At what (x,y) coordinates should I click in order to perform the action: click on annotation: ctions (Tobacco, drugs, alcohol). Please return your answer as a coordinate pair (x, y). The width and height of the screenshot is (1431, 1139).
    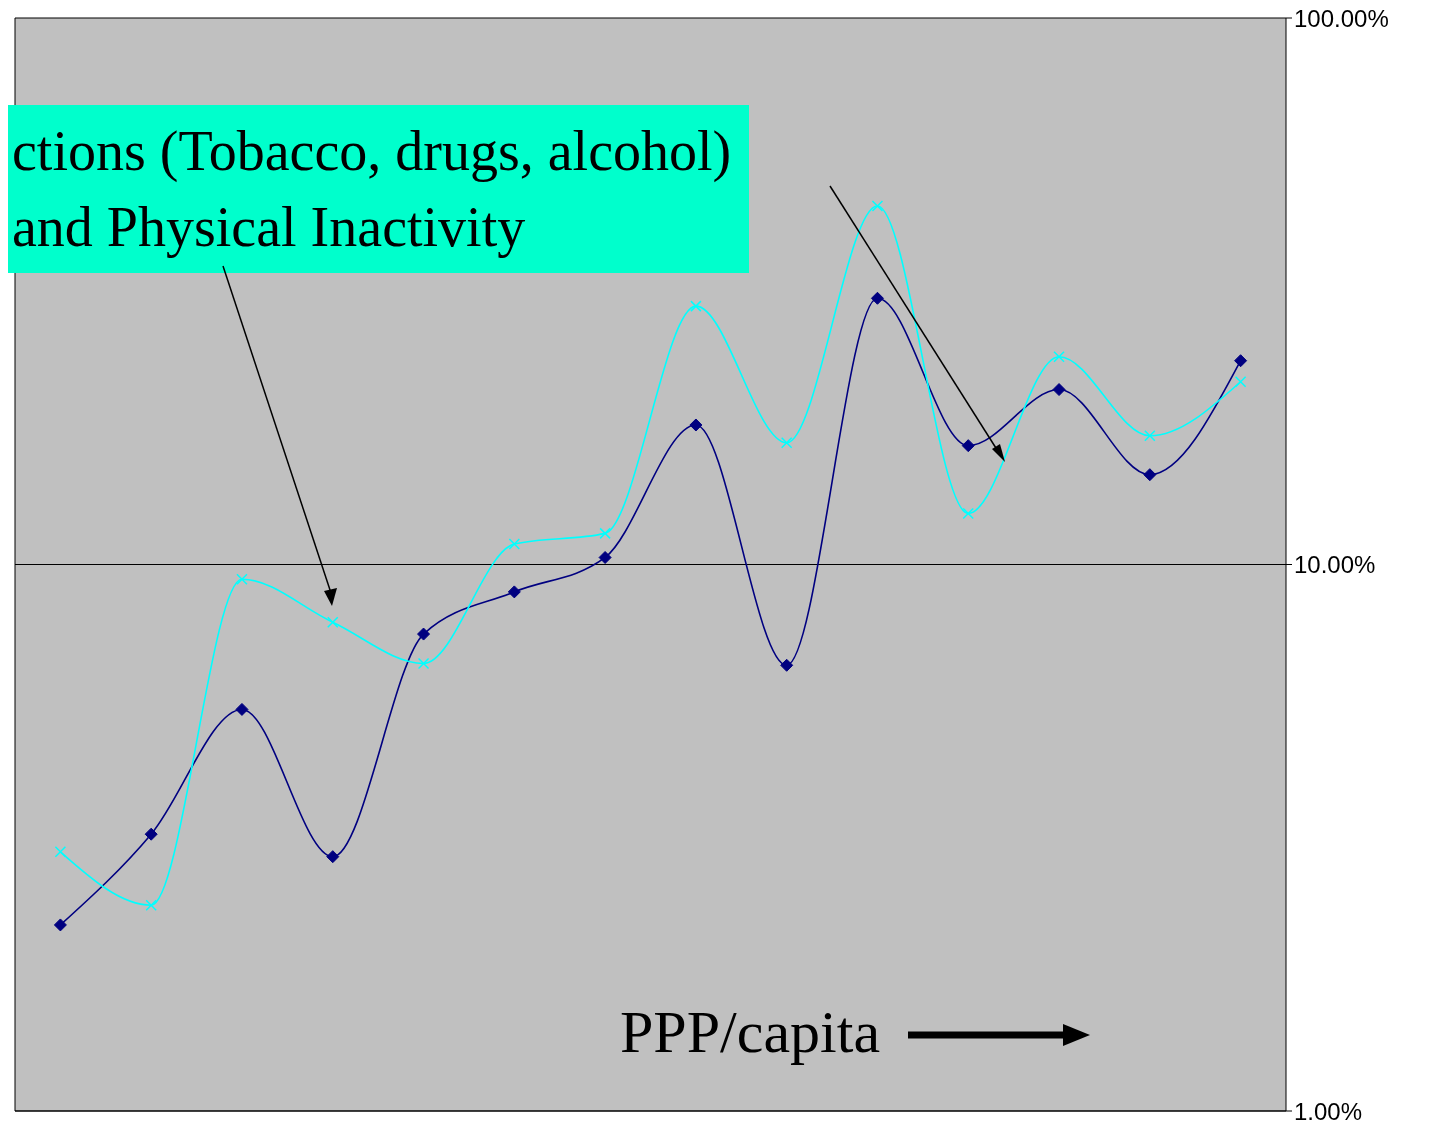
    Looking at the image, I should click on (372, 151).